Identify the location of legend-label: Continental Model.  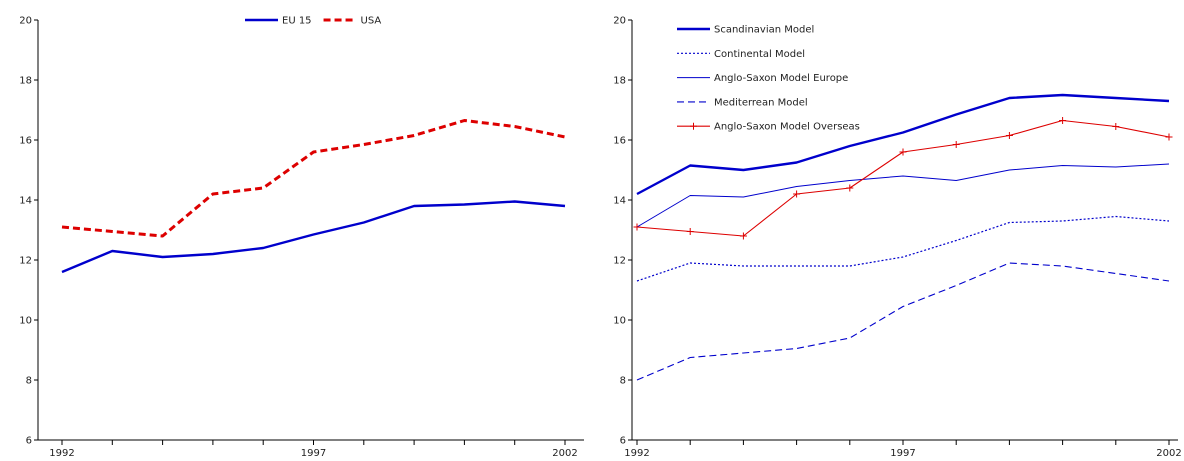
(759, 54).